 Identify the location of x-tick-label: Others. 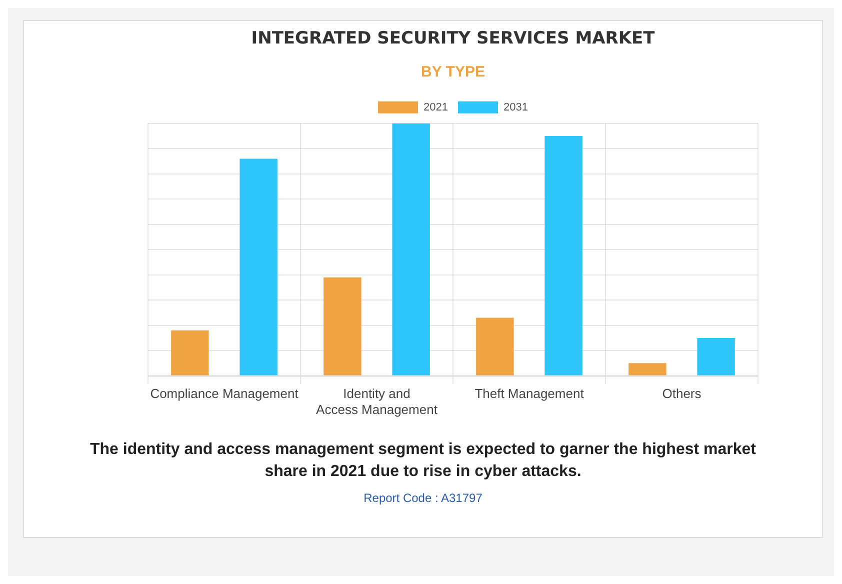
(682, 394).